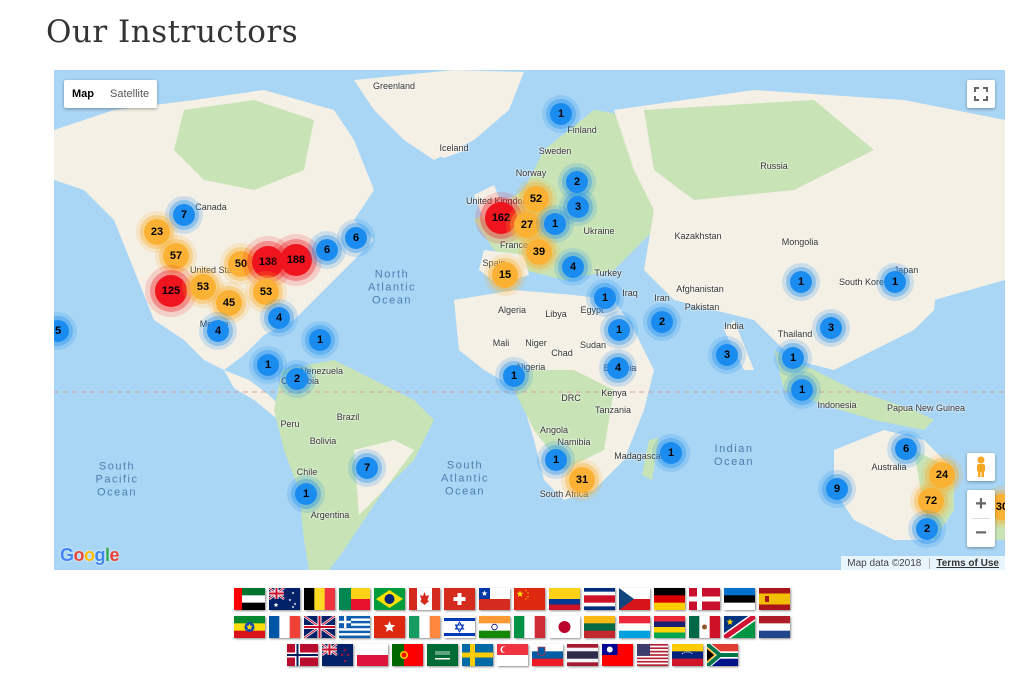 This screenshot has width=1024, height=688. Describe the element at coordinates (459, 627) in the screenshot. I see `flag-israel-icon` at that location.